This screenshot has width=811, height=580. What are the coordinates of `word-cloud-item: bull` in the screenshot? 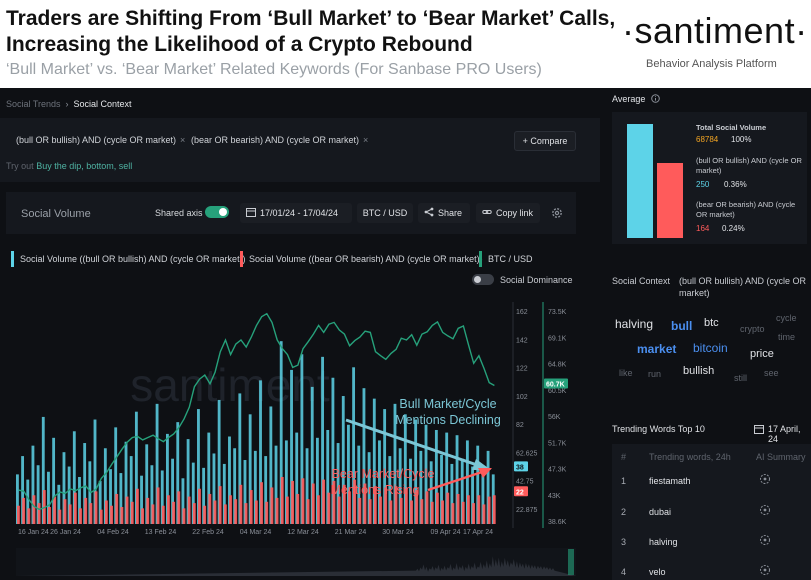 It's located at (682, 326).